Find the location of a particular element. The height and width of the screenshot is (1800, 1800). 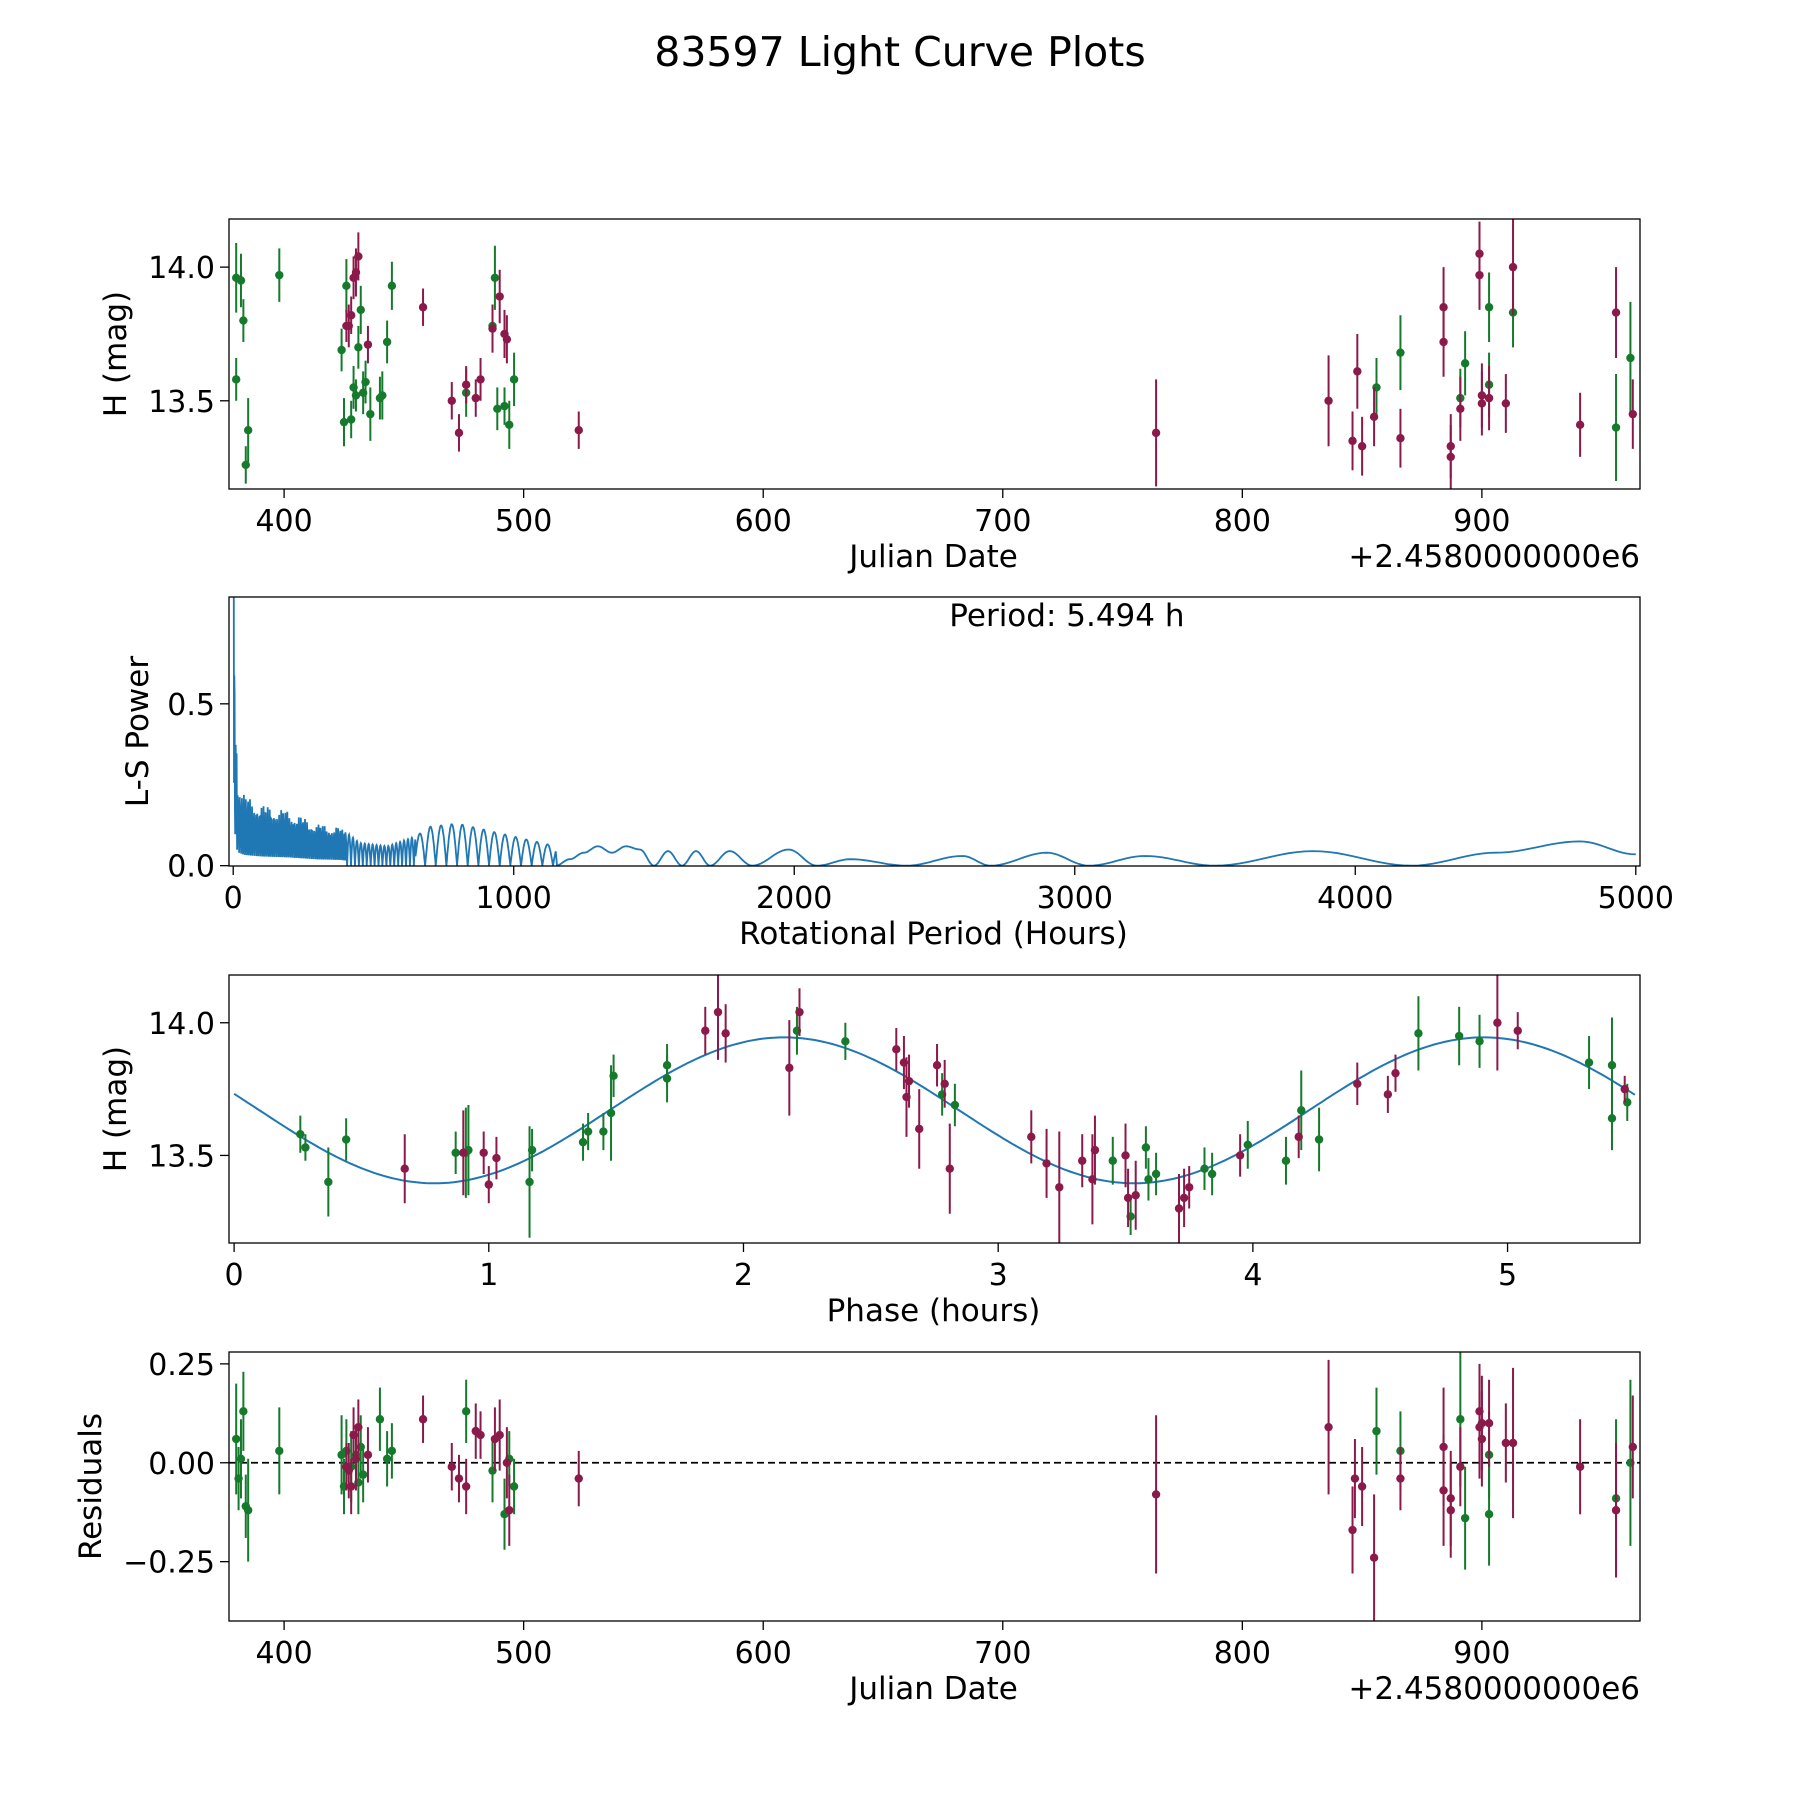

x-offset-text: +2.4580000000e6 is located at coordinates (1494, 557).